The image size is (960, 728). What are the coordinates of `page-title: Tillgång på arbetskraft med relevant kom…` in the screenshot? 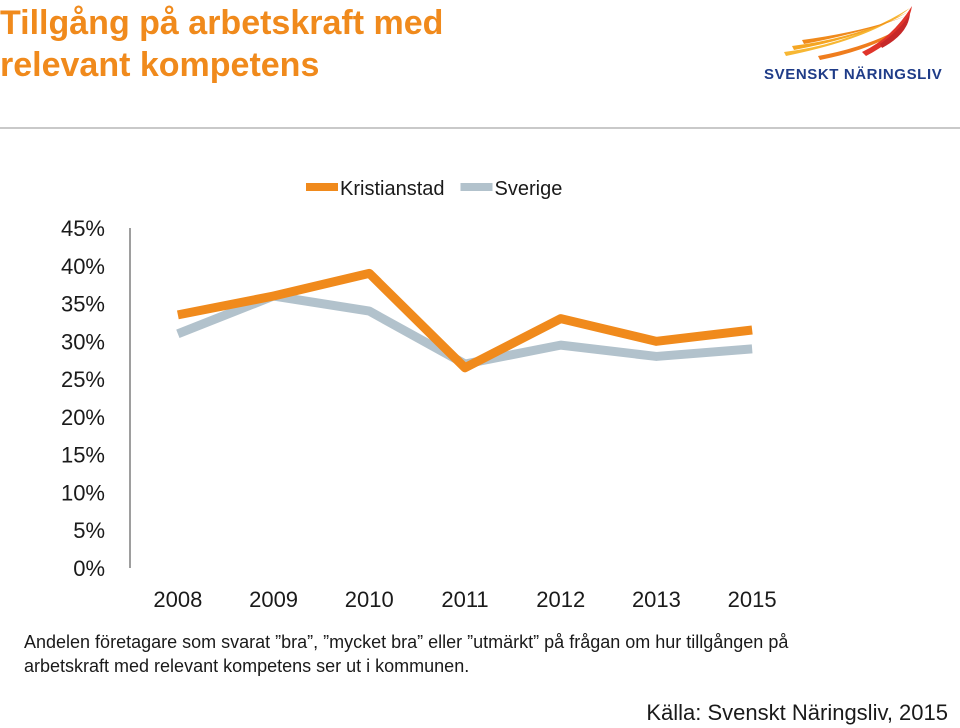 It's located at (310, 44).